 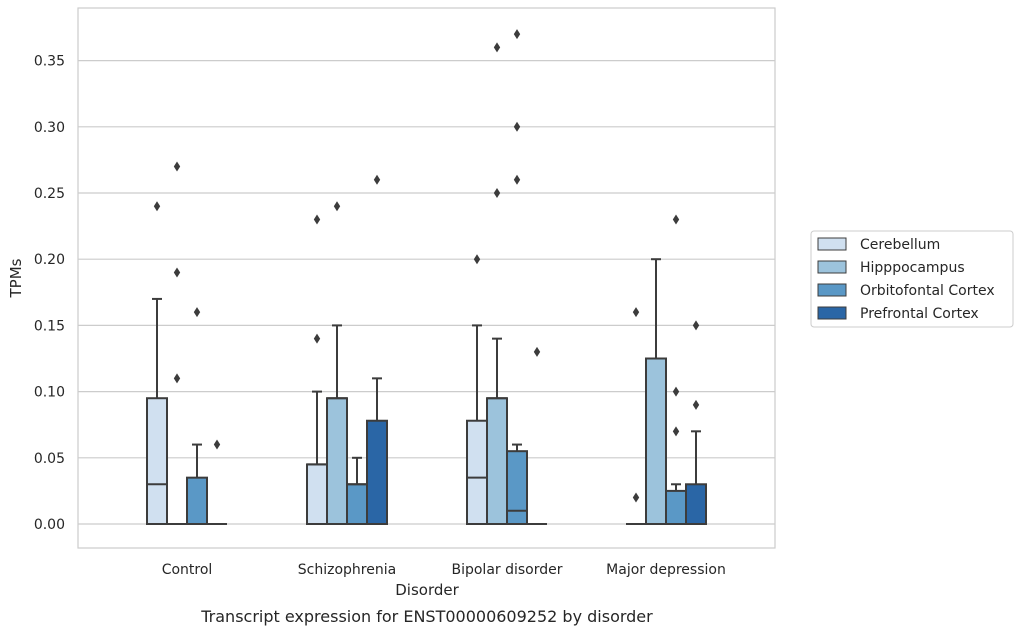 What do you see at coordinates (49, 525) in the screenshot?
I see `y-tick-label: 0.00` at bounding box center [49, 525].